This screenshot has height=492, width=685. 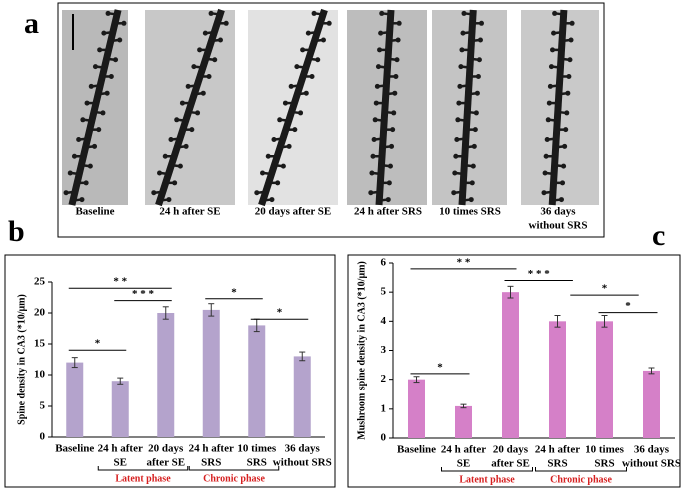 I want to click on image-caption: 20 days after SE, so click(x=293, y=212).